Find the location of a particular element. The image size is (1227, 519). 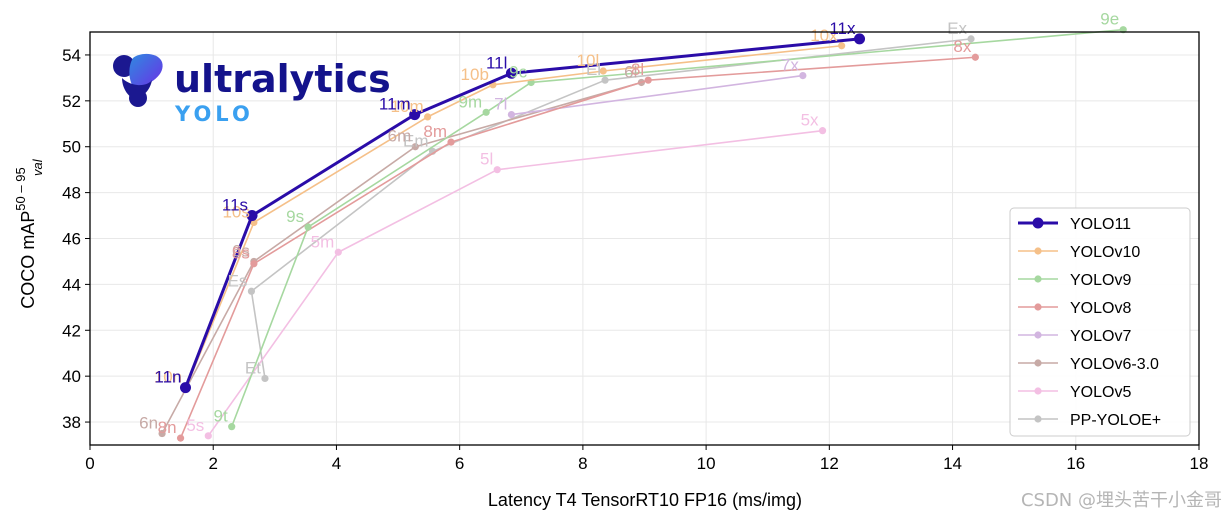

y-tick-label: 50 is located at coordinates (71, 147).